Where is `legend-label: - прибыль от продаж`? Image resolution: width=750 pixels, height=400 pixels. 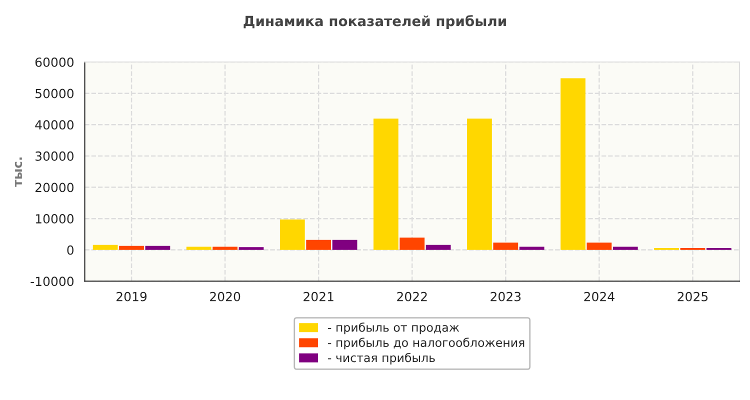
legend-label: - прибыль от продаж is located at coordinates (394, 328).